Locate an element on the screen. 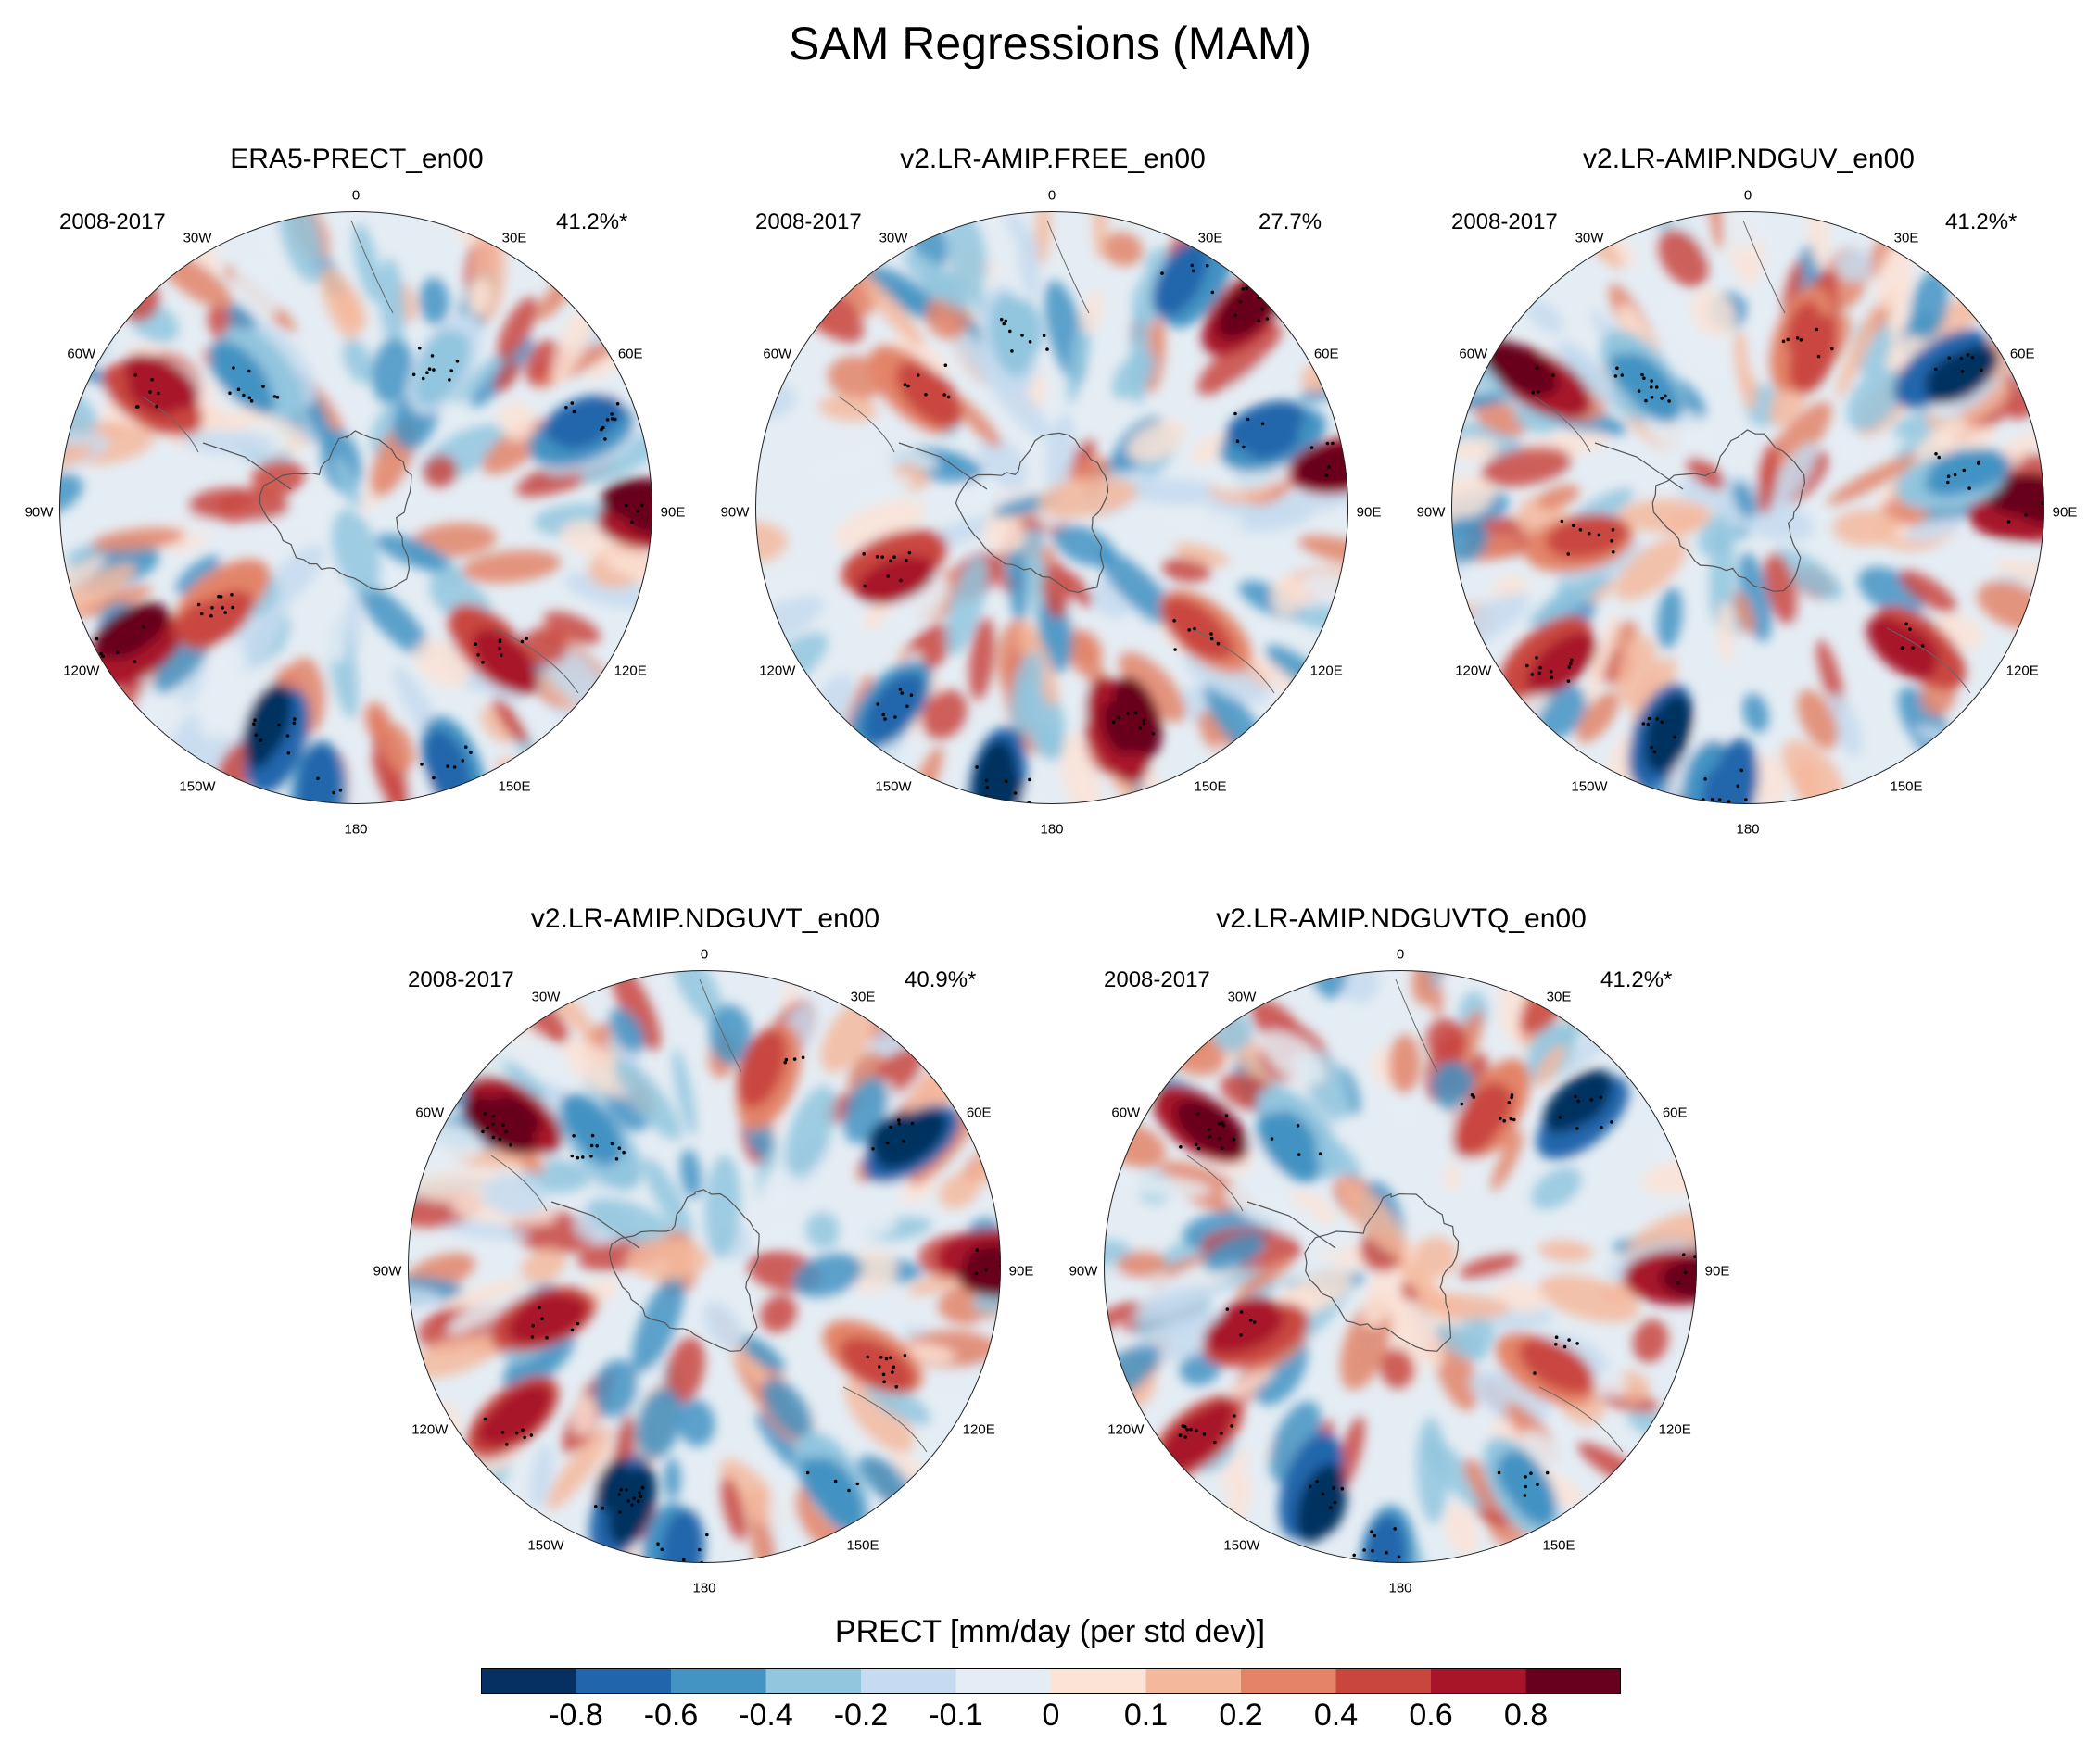 The height and width of the screenshot is (1754, 2100). colorbar-tick-label: -0.8 is located at coordinates (576, 1715).